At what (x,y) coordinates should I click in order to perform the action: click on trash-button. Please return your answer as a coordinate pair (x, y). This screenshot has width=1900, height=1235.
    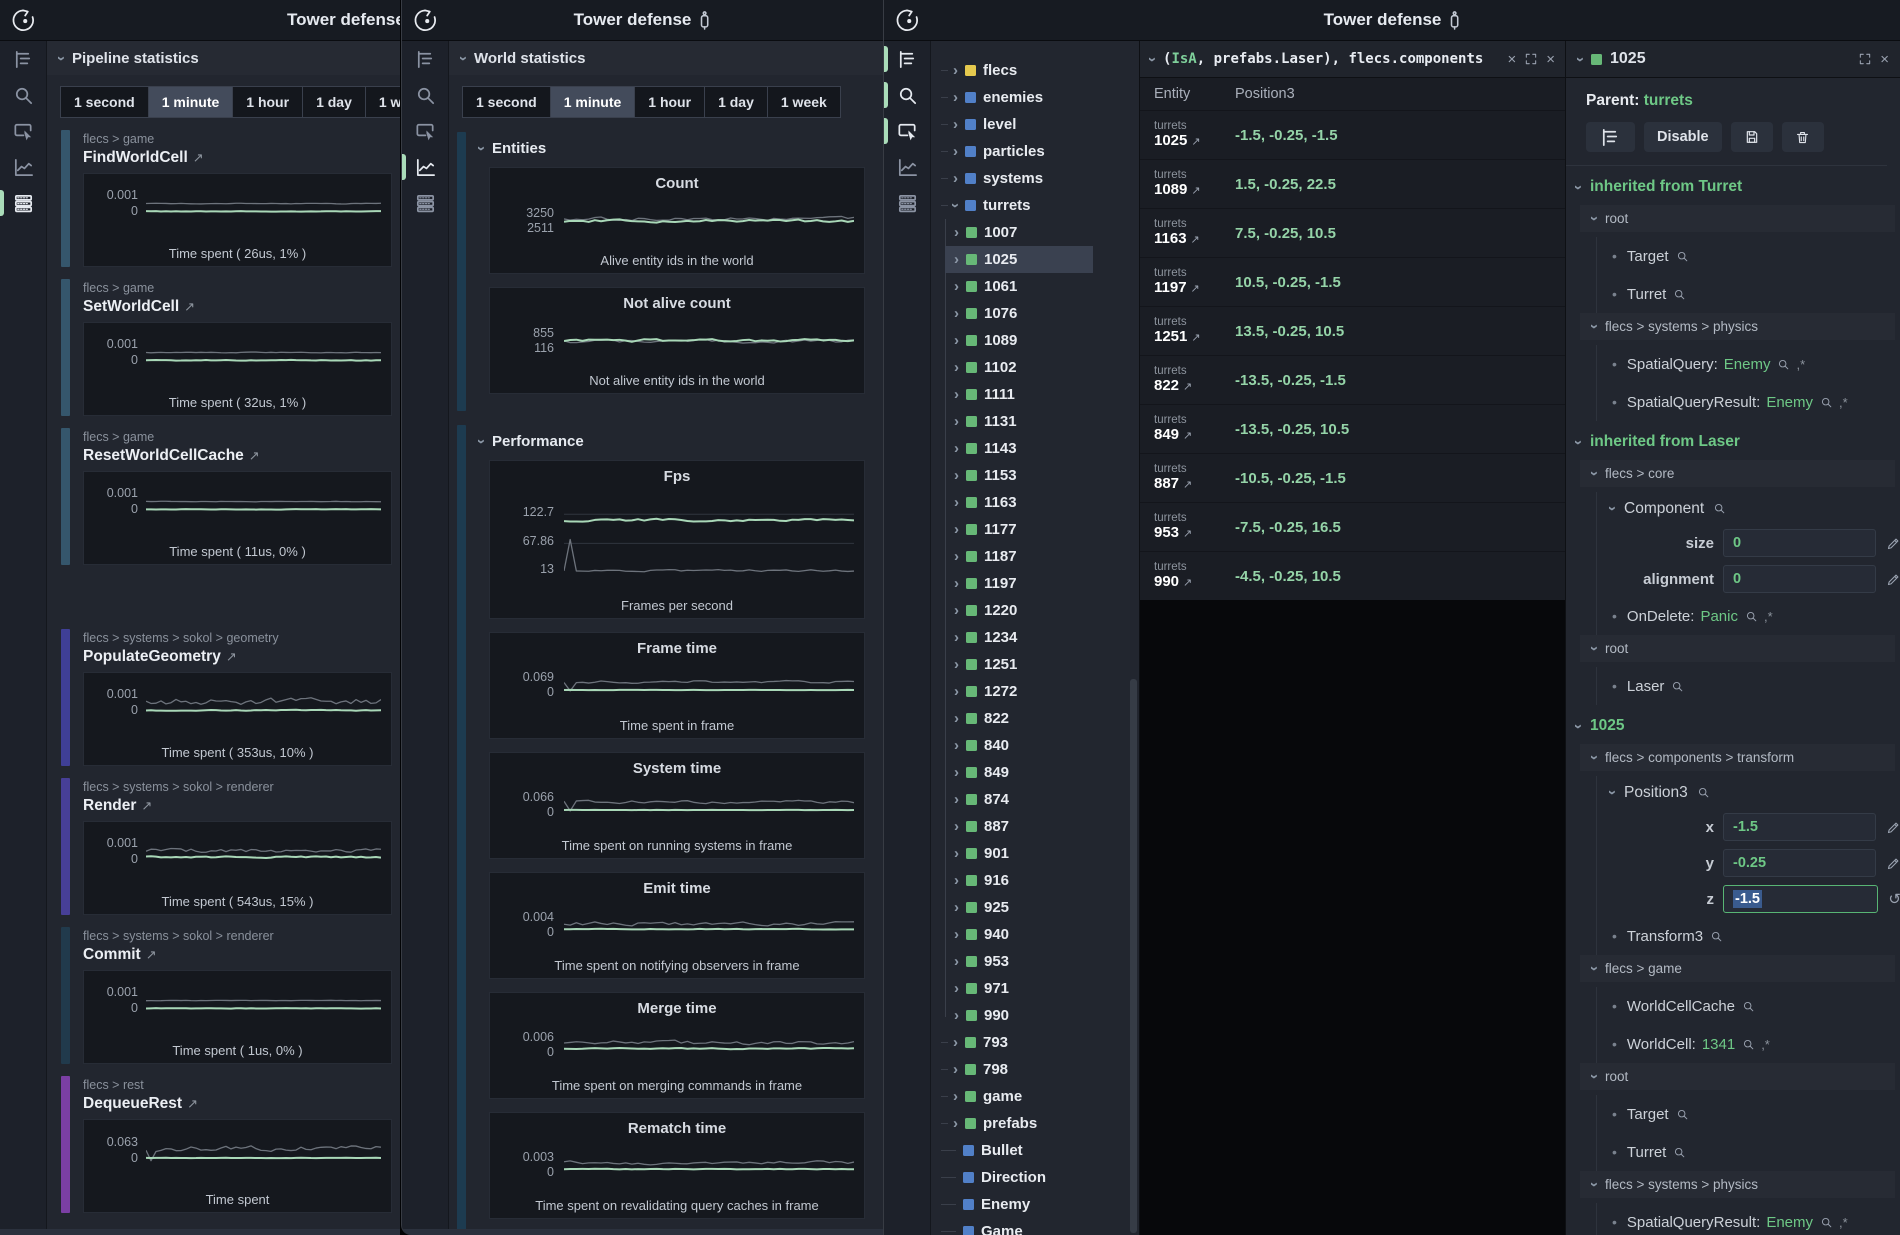
    Looking at the image, I should click on (1802, 137).